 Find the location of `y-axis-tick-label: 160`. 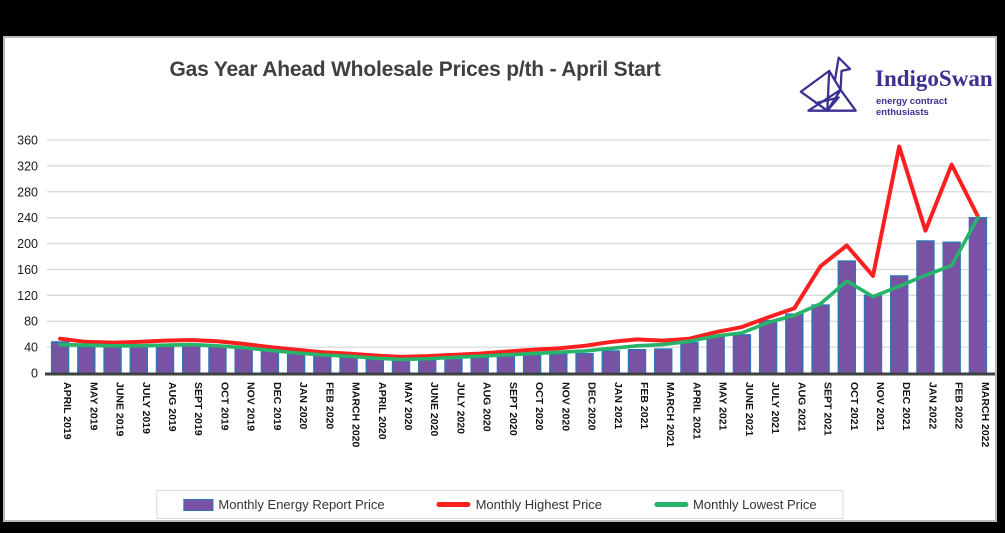

y-axis-tick-label: 160 is located at coordinates (27, 270).